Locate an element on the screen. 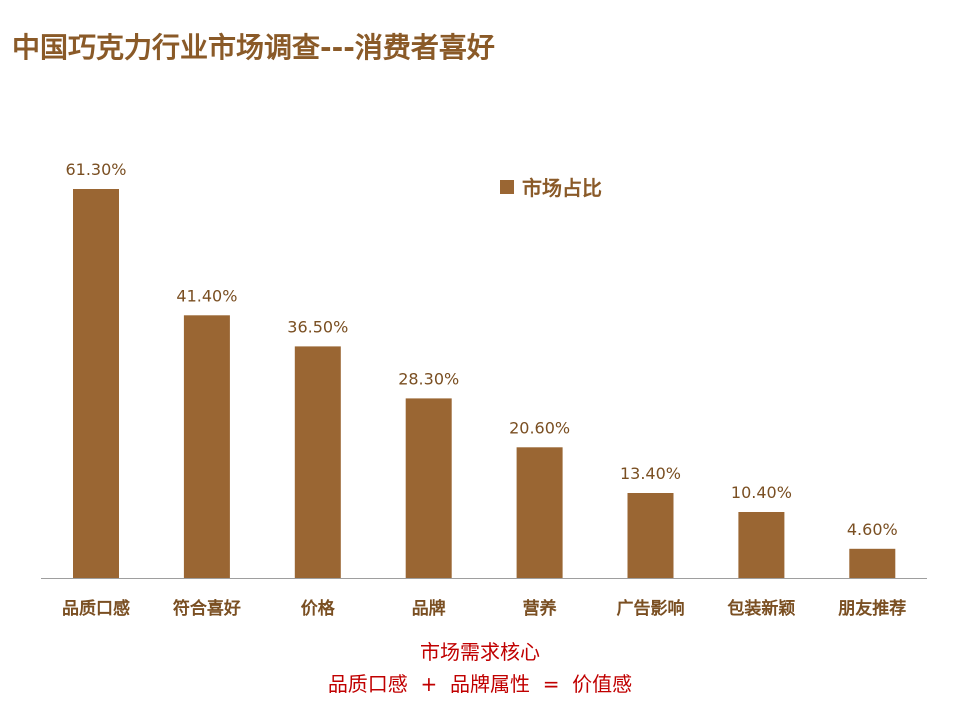 The height and width of the screenshot is (720, 960). page-title: 中国巧克力行业市场调查---消费者喜好 is located at coordinates (253, 47).